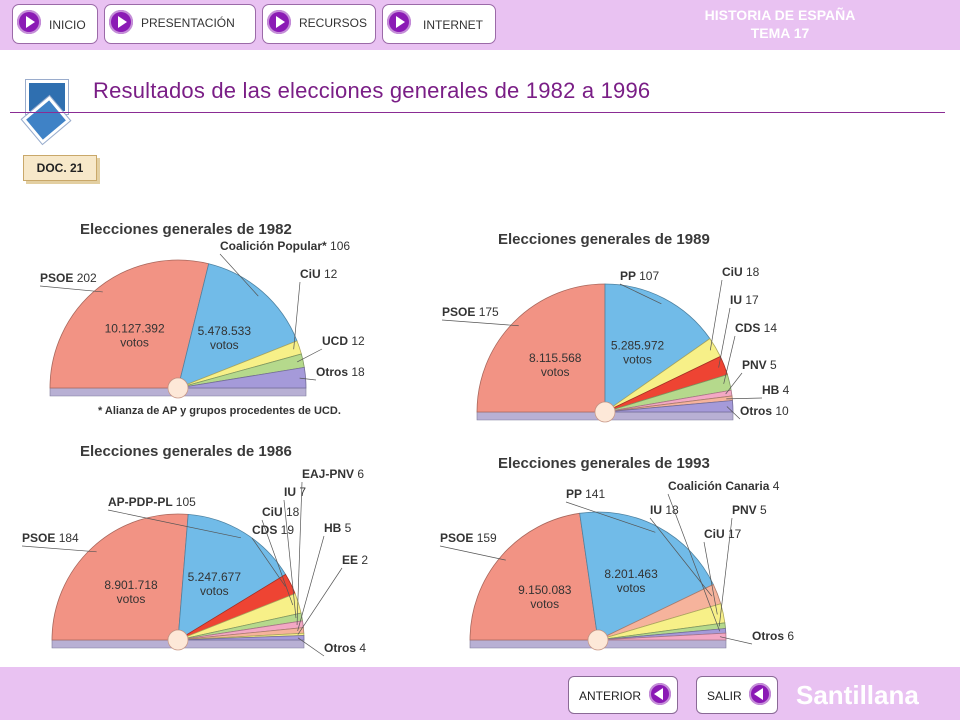 The height and width of the screenshot is (720, 960). I want to click on chart-title: Elecciones generales de 1989, so click(604, 239).